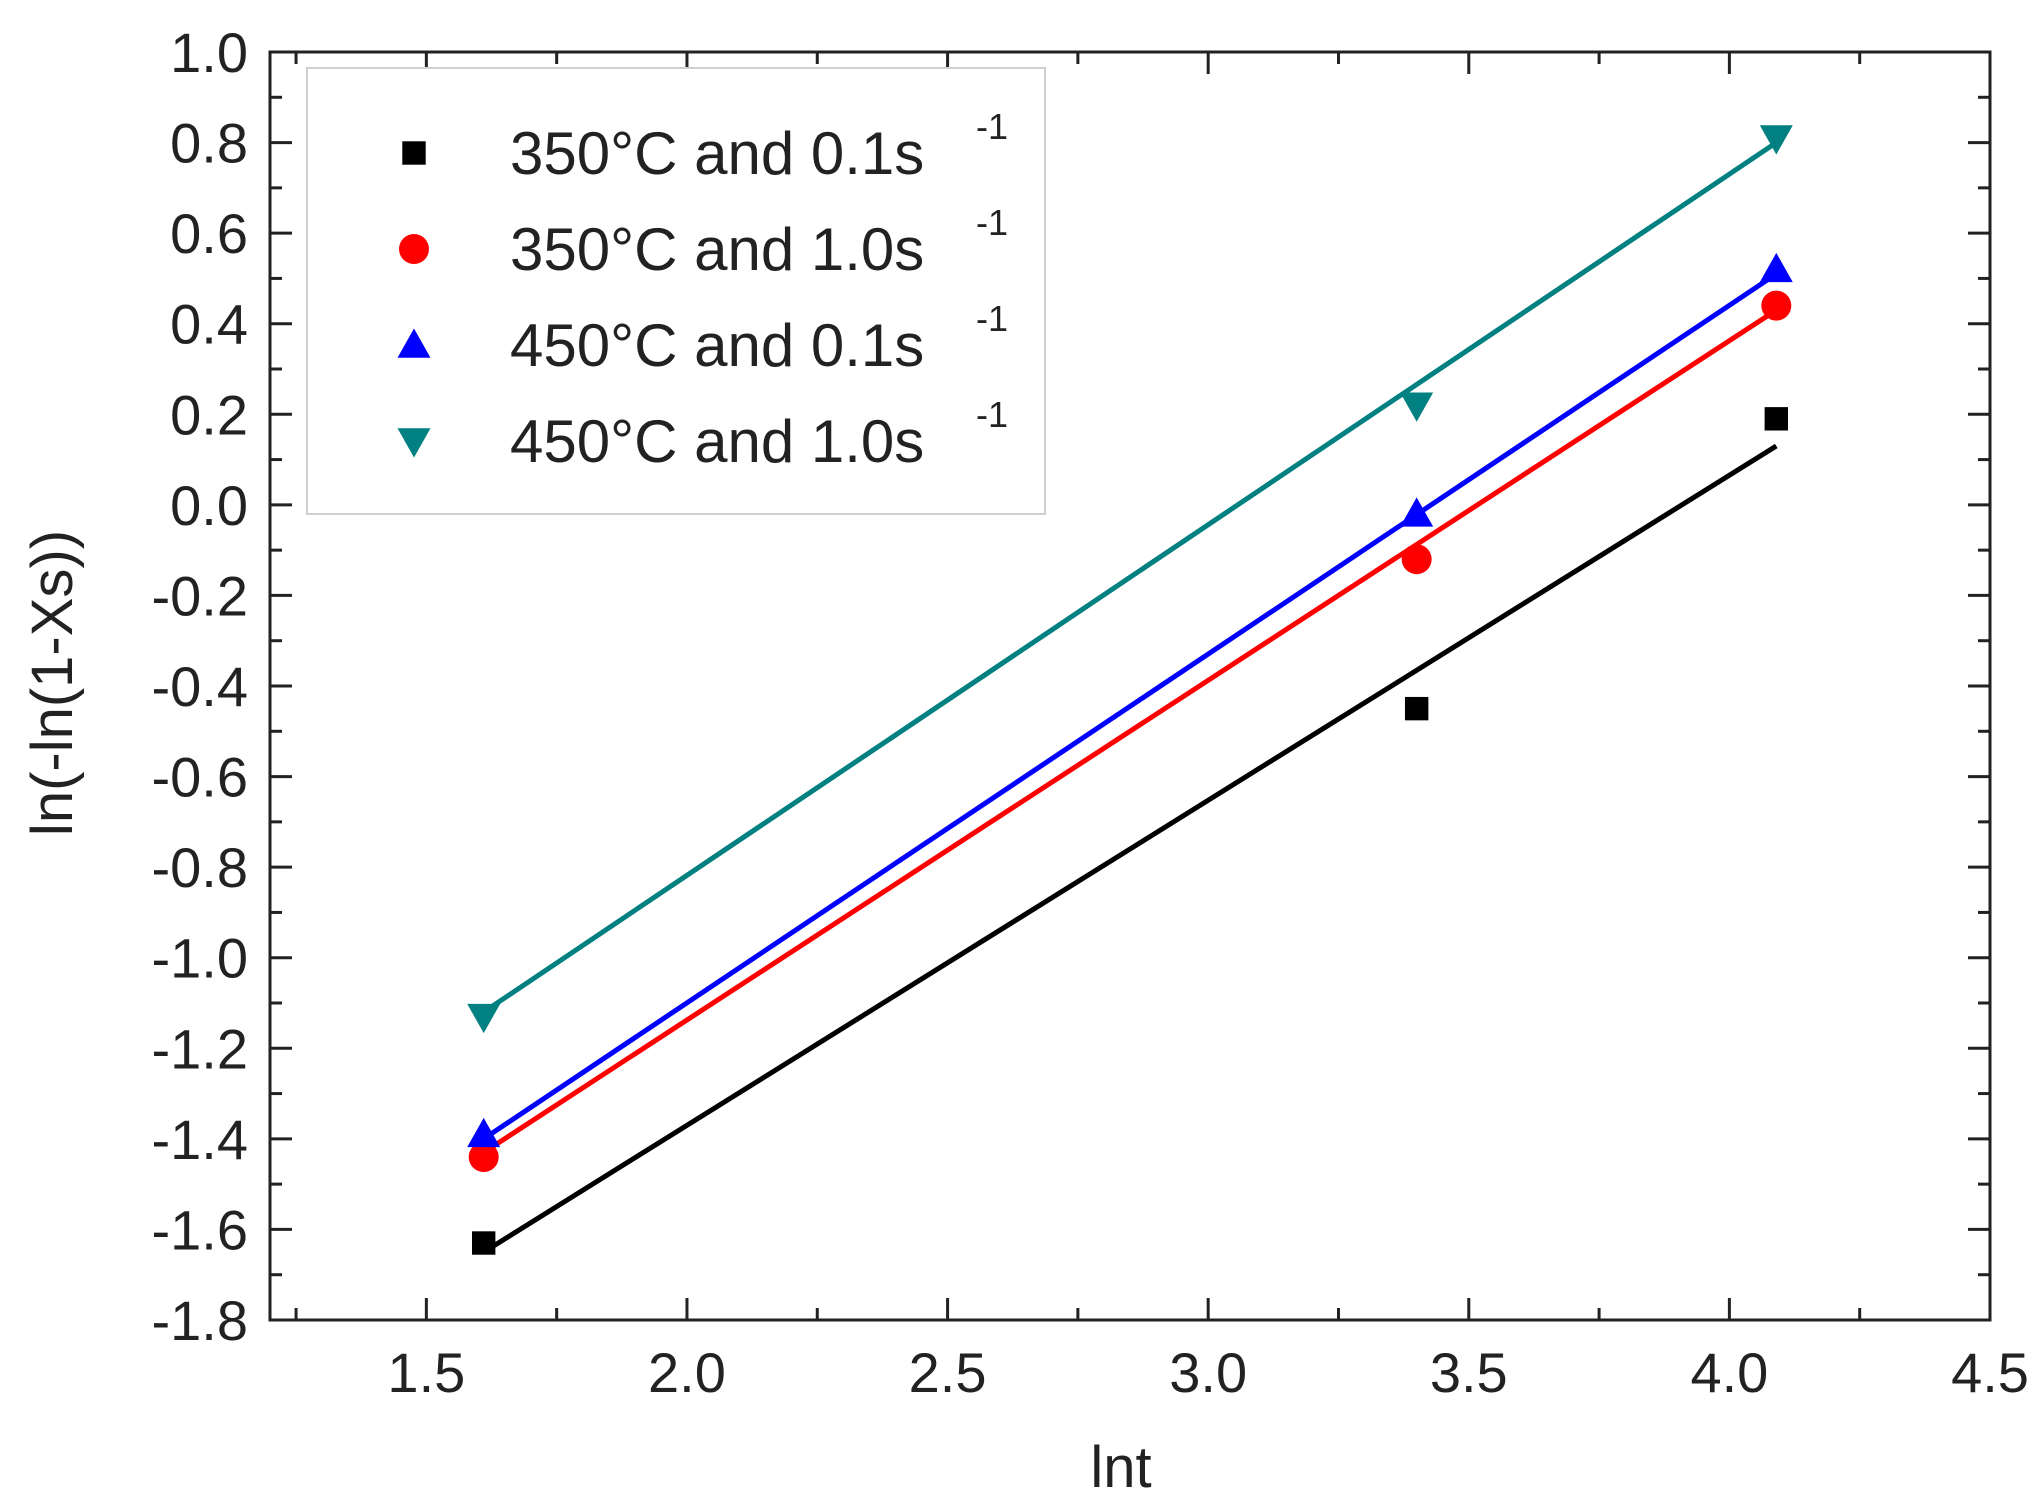 This screenshot has width=2042, height=1503. I want to click on legend-label-1: 350°C and 0.1s, so click(717, 153).